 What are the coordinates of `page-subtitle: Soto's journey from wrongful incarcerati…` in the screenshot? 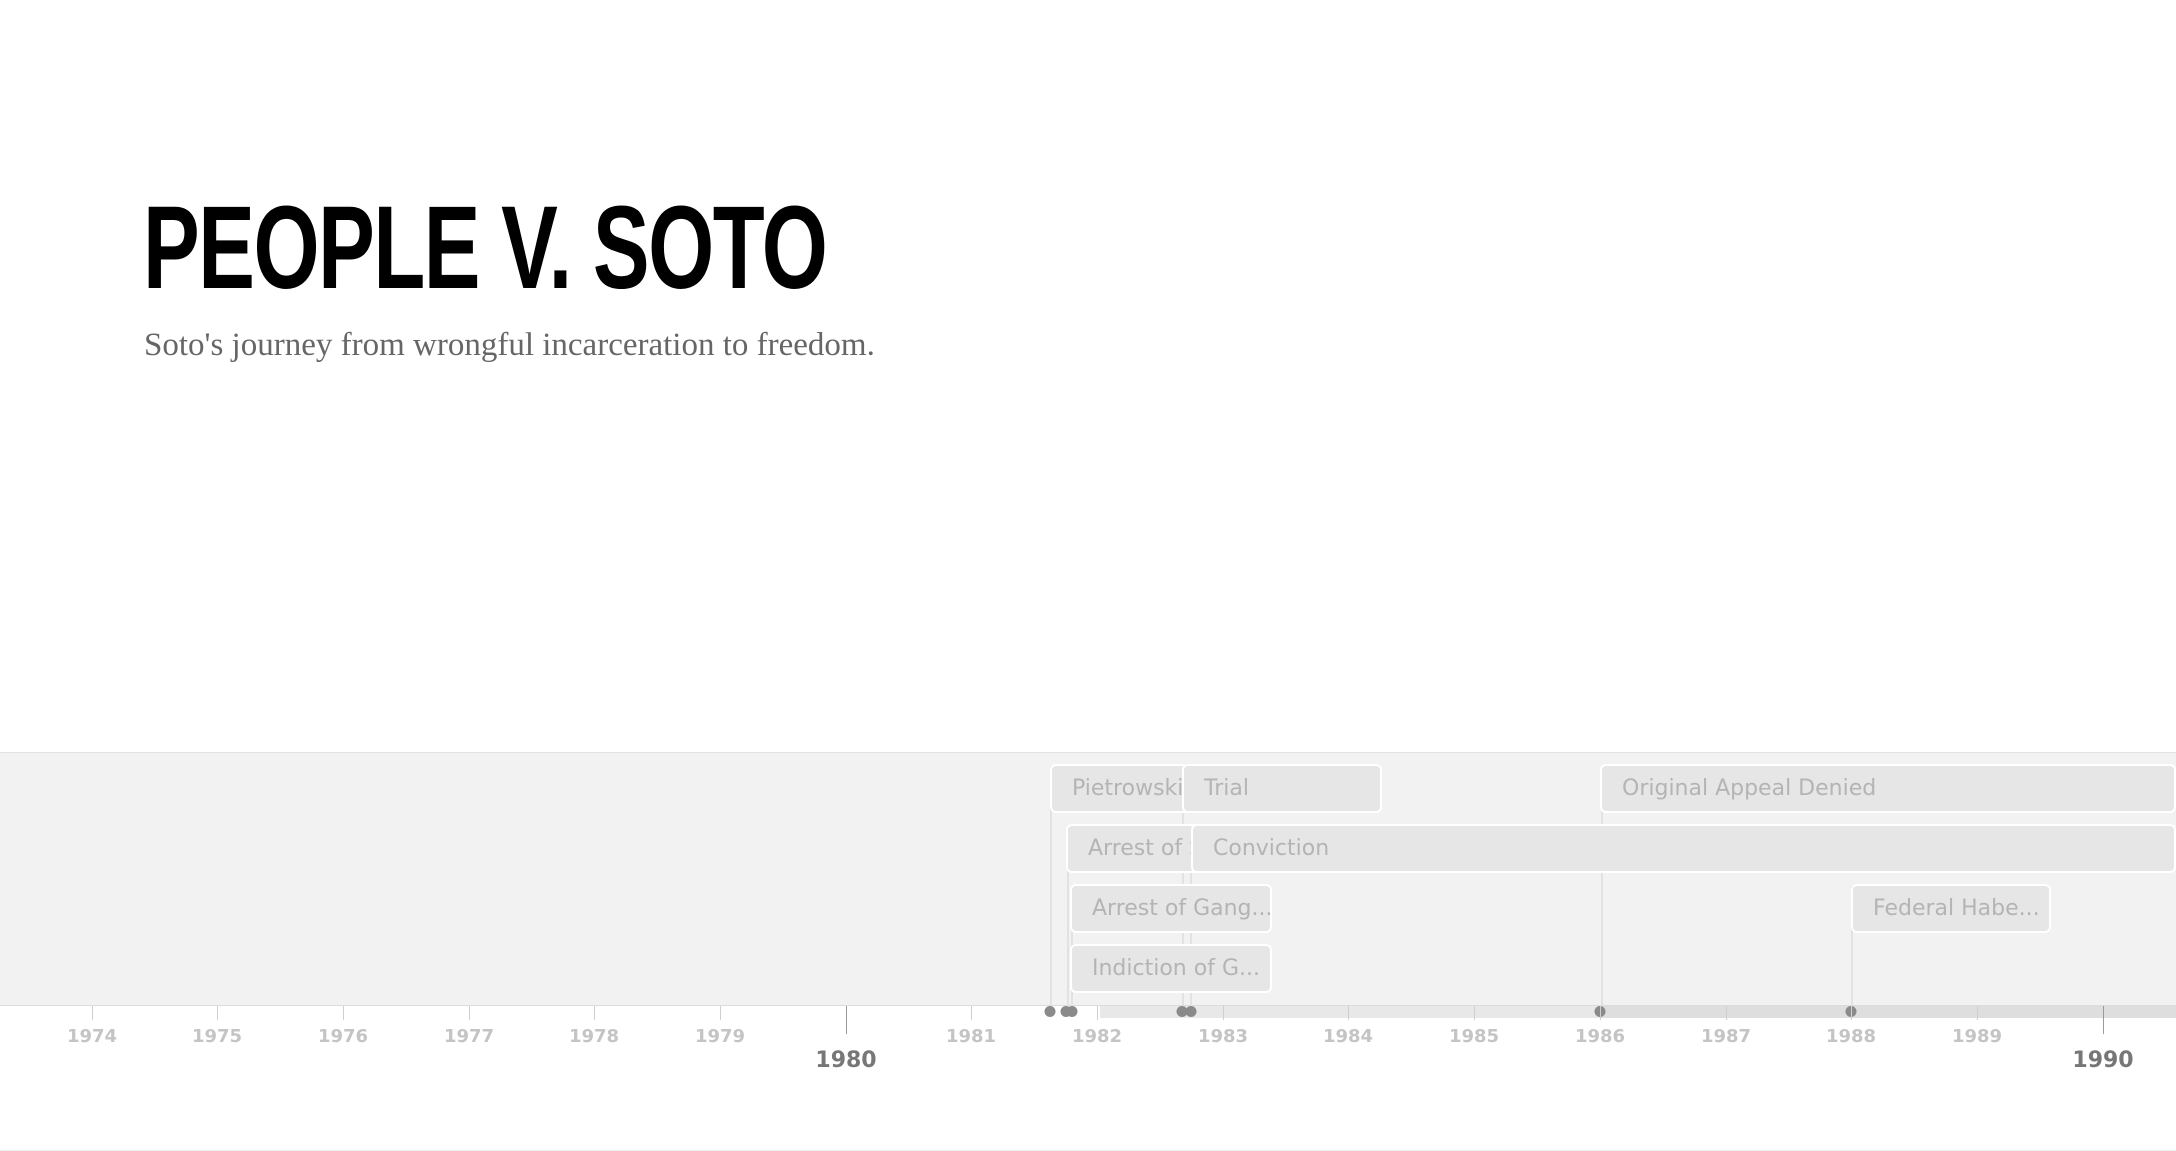 It's located at (509, 345).